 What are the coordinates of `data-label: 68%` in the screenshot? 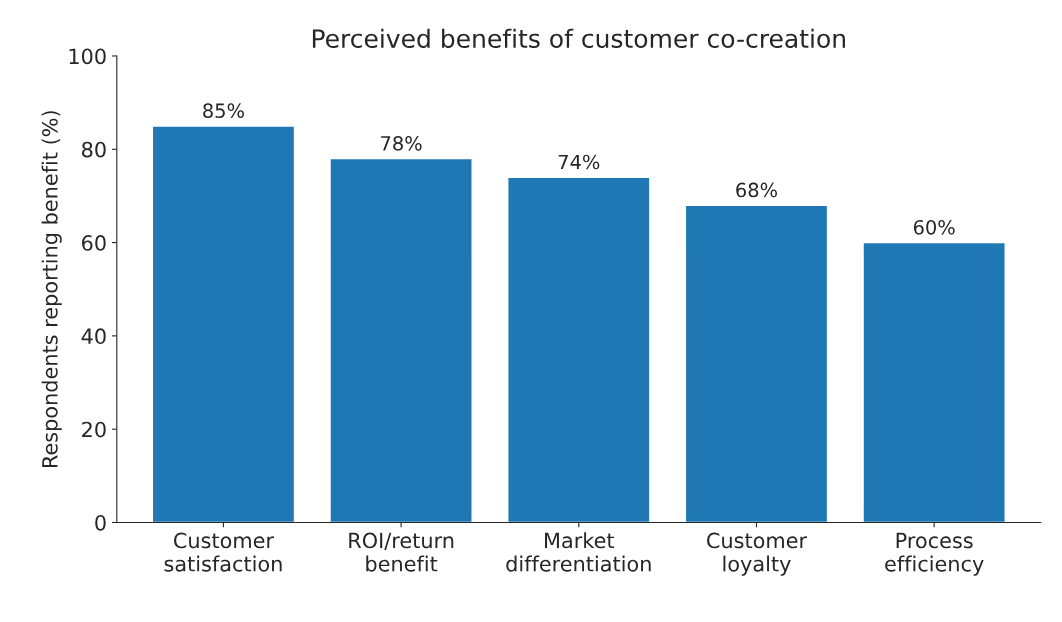 It's located at (757, 190).